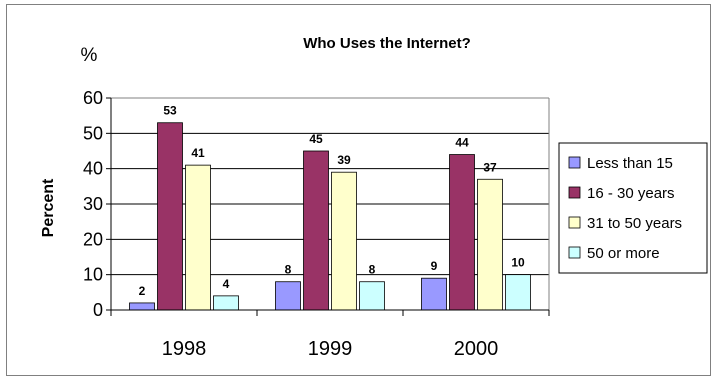 The image size is (721, 382). What do you see at coordinates (226, 284) in the screenshot?
I see `data-label: 4` at bounding box center [226, 284].